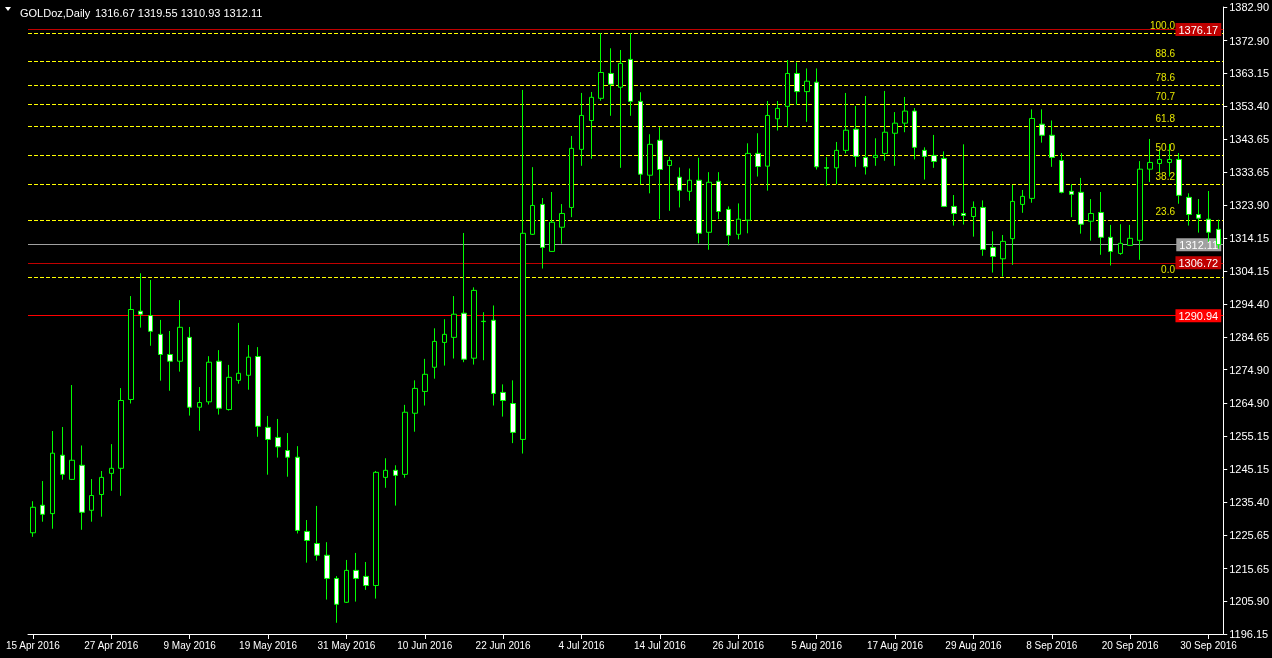 The width and height of the screenshot is (1272, 658). I want to click on y-tick-label: 1304.15, so click(1249, 271).